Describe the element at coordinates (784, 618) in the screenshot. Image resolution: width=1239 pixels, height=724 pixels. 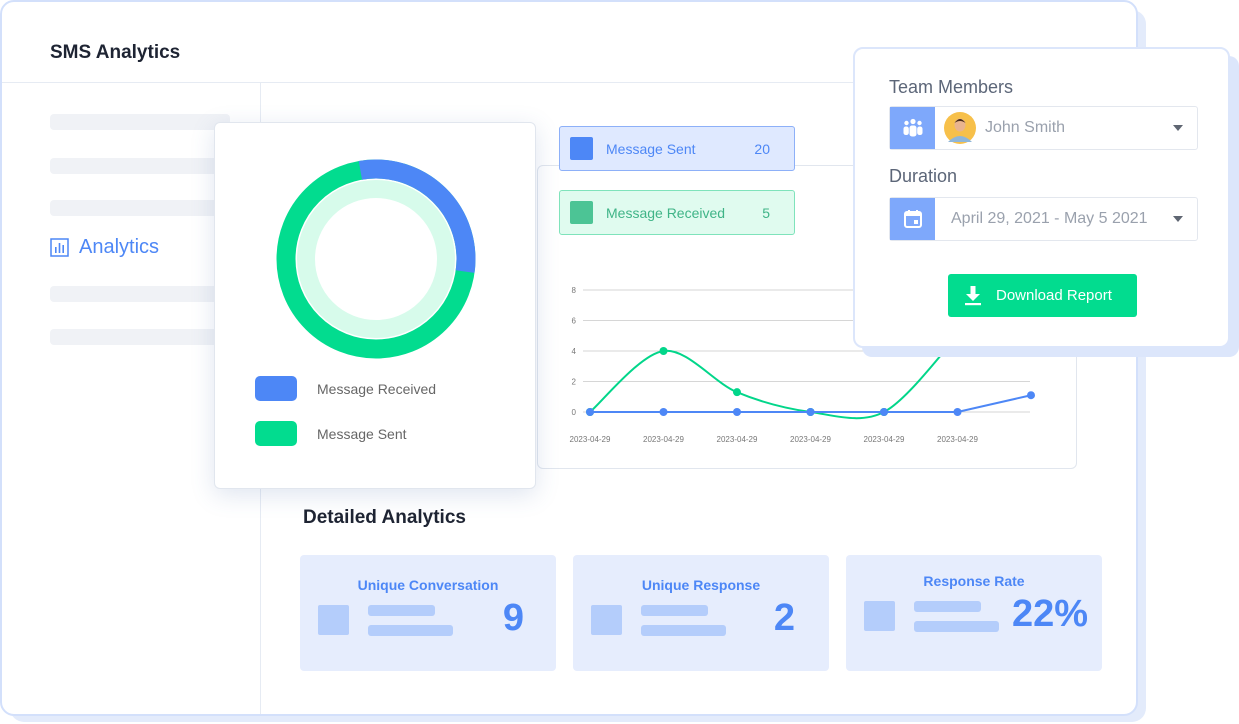
I see `stat-value: 2` at that location.